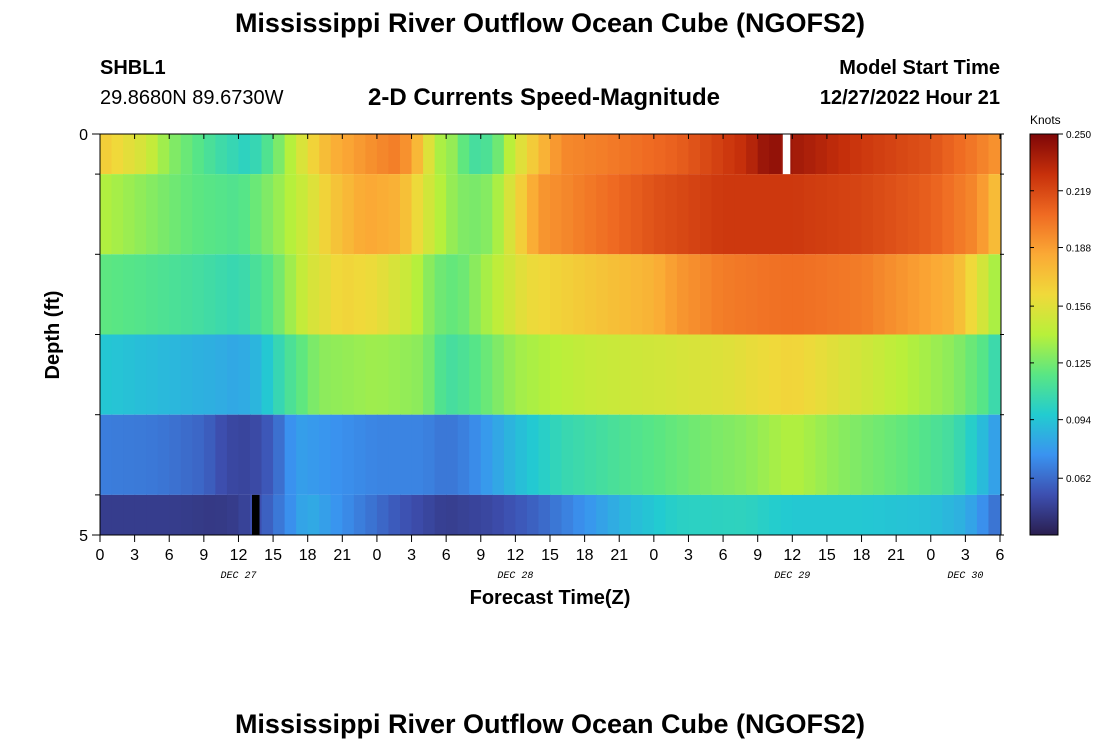 This screenshot has height=750, width=1100. I want to click on colorbar-tick-label: 0.062, so click(1078, 479).